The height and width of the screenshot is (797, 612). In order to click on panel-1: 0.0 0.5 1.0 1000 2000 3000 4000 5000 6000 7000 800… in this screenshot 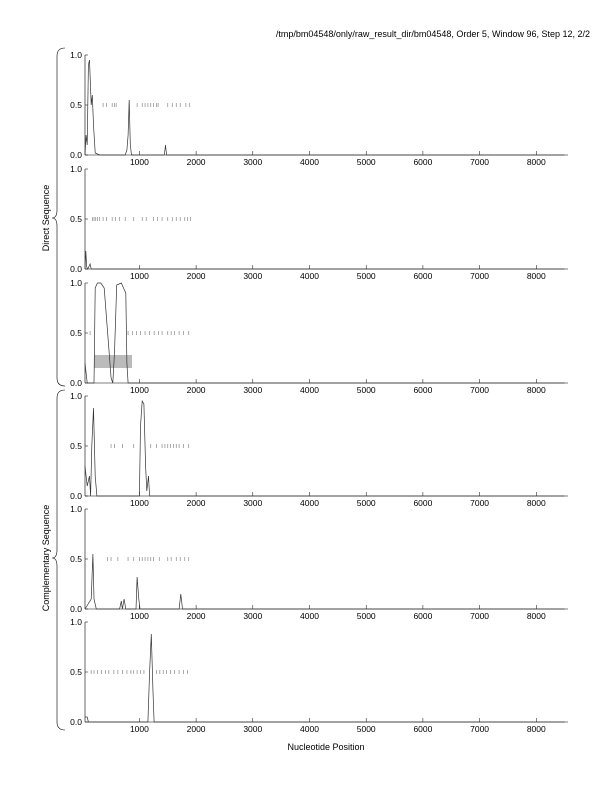, I will do `click(319, 108)`.